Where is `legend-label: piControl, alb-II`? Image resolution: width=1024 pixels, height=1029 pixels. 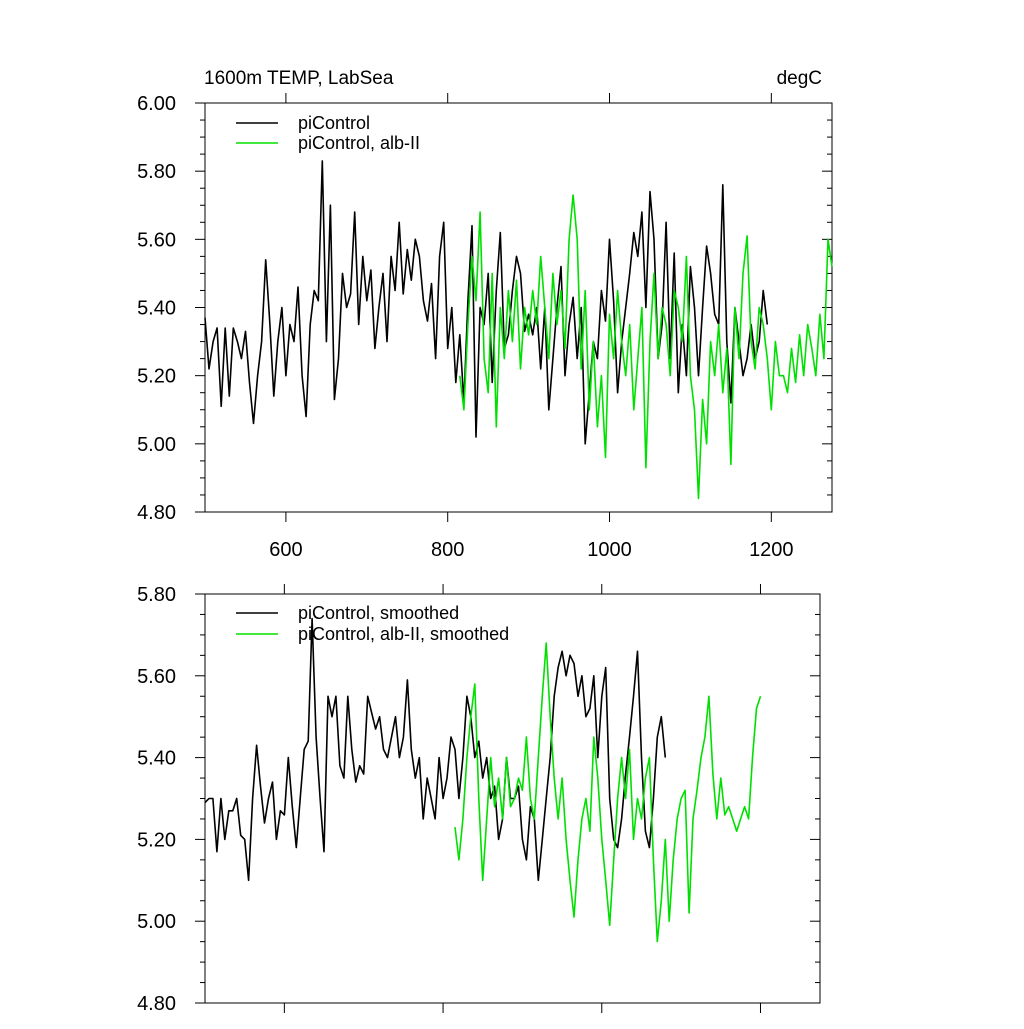 legend-label: piControl, alb-II is located at coordinates (359, 143).